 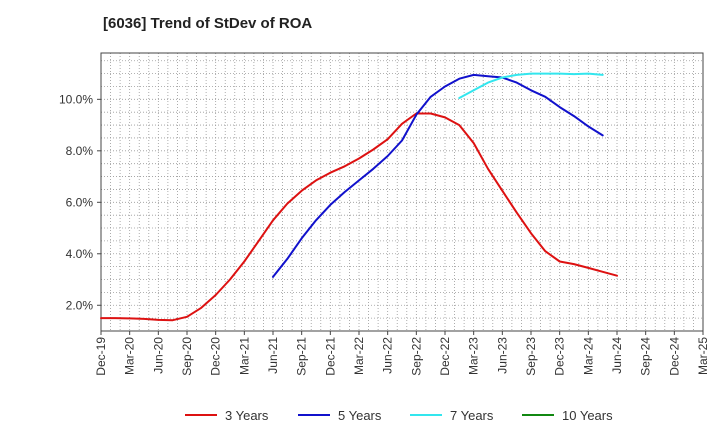 I want to click on x-tick-label: Dec-22, so click(x=445, y=356).